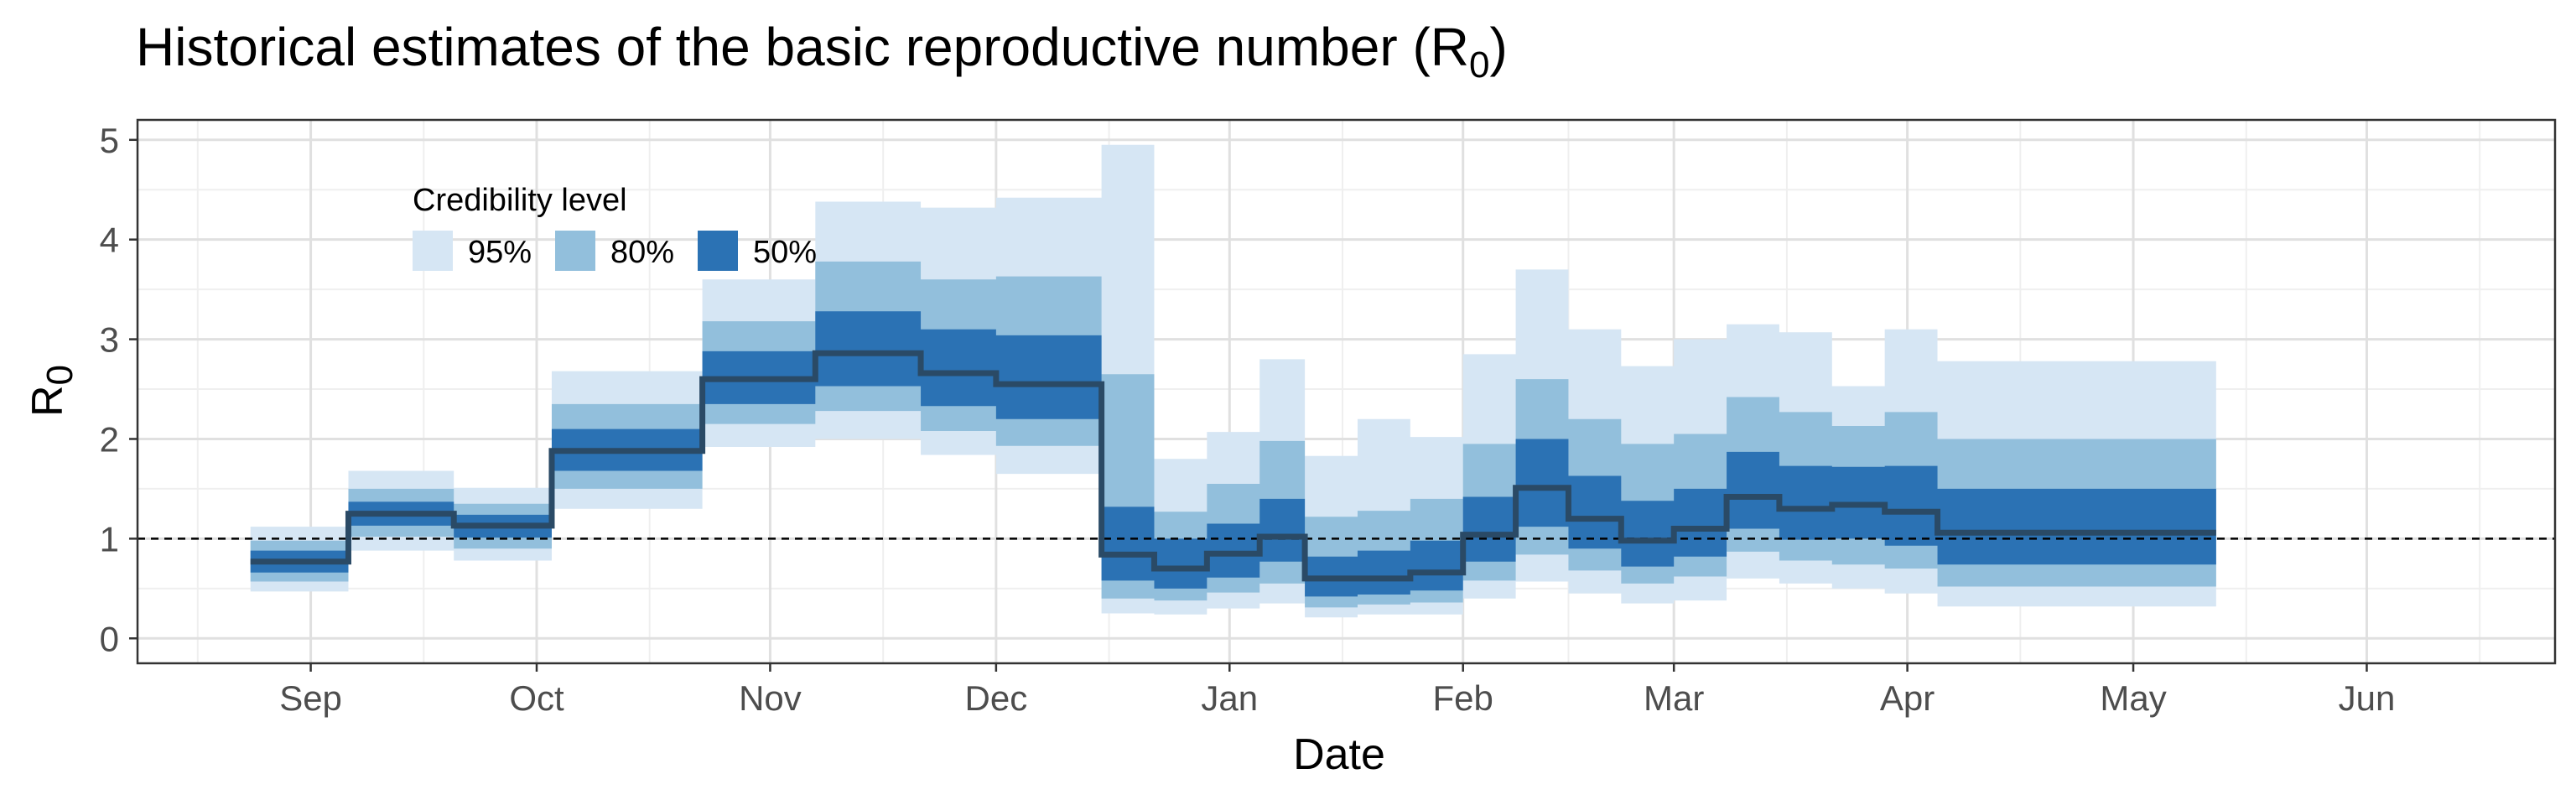 The height and width of the screenshot is (805, 2576). I want to click on x-tick-label: Feb, so click(1463, 698).